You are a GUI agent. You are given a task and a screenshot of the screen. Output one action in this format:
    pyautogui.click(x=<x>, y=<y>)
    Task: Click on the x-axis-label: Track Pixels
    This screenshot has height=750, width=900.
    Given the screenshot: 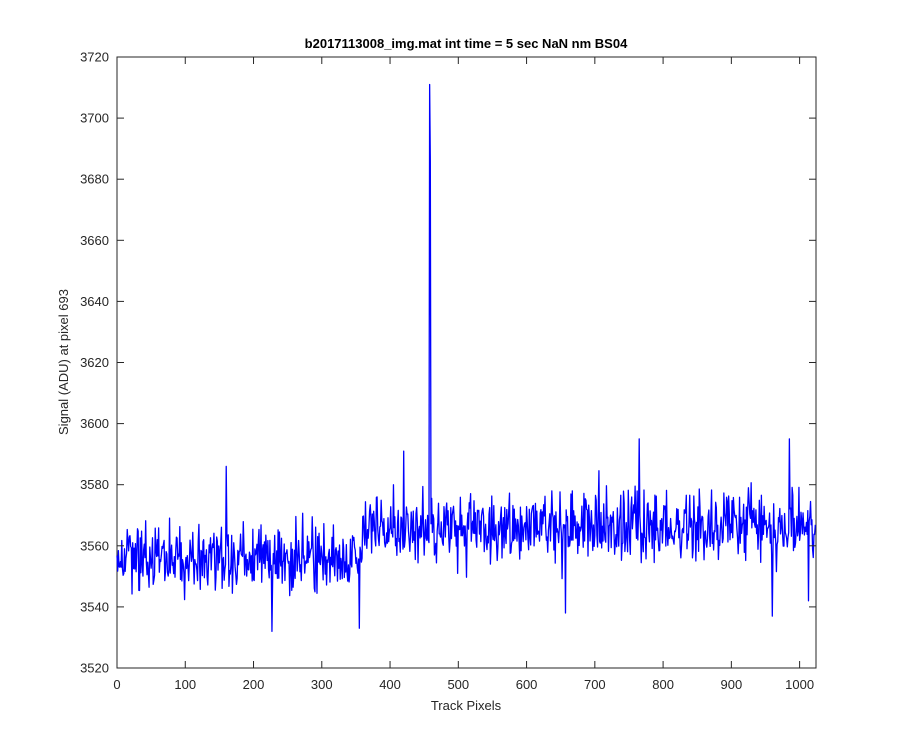 What is the action you would take?
    pyautogui.click(x=466, y=705)
    